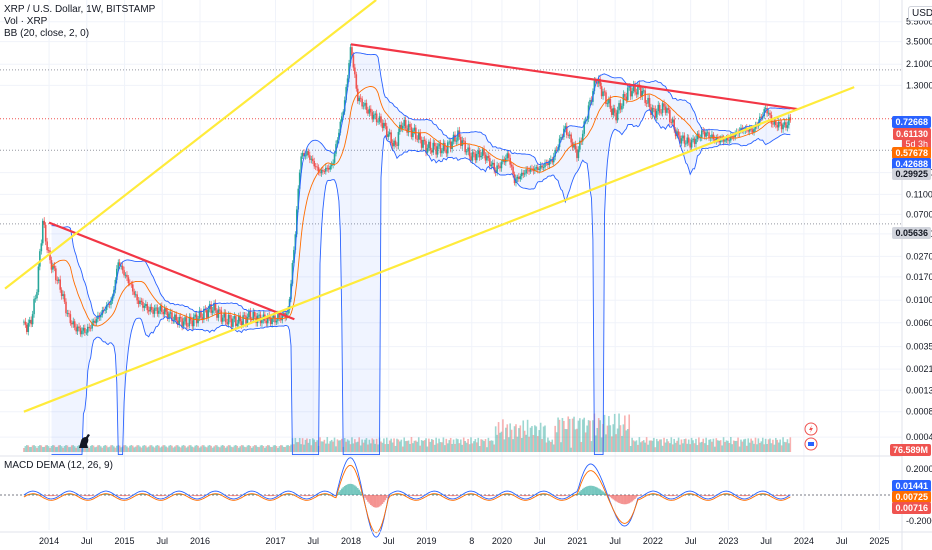  Describe the element at coordinates (811, 444) in the screenshot. I see `earnings-flag-icon` at that location.